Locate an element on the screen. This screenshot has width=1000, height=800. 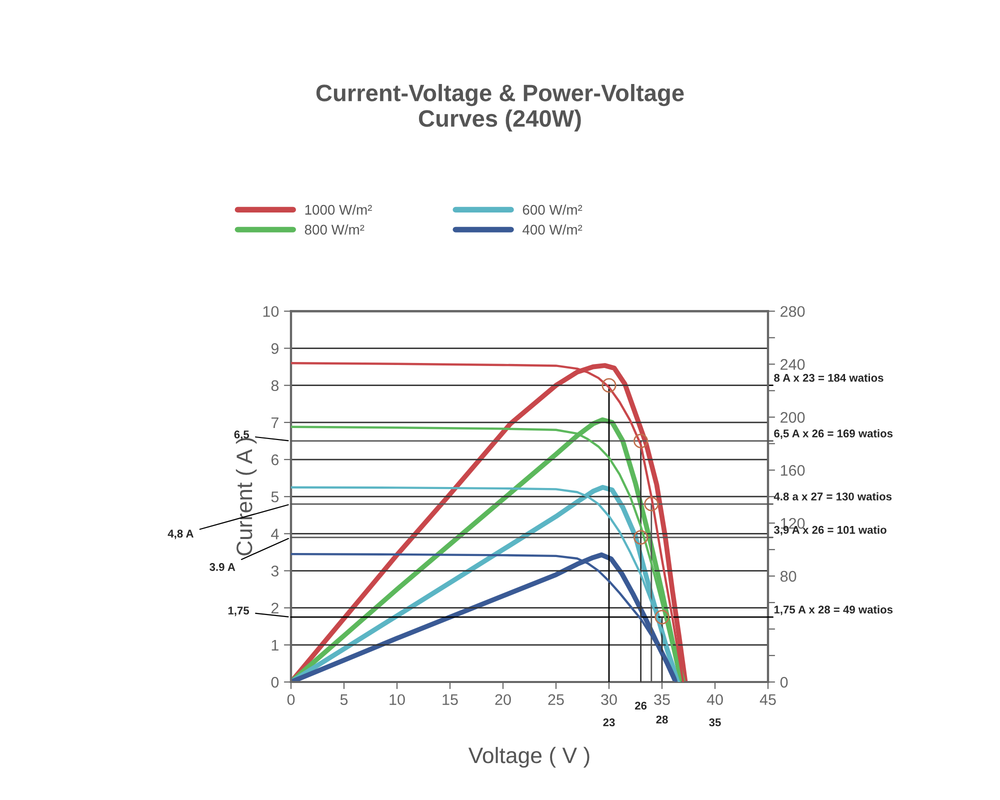
legend-label: 600 W/m² is located at coordinates (552, 209).